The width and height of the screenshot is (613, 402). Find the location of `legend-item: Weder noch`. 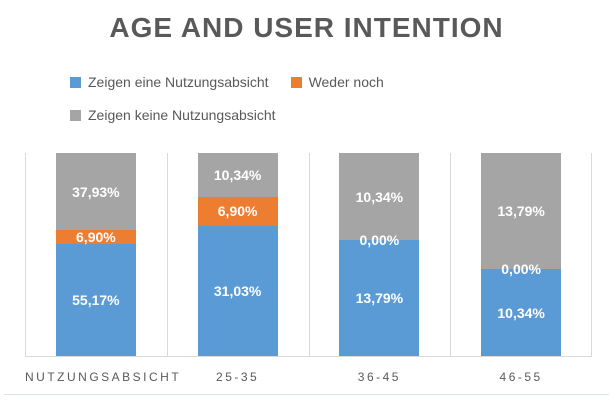

legend-item: Weder noch is located at coordinates (337, 82).